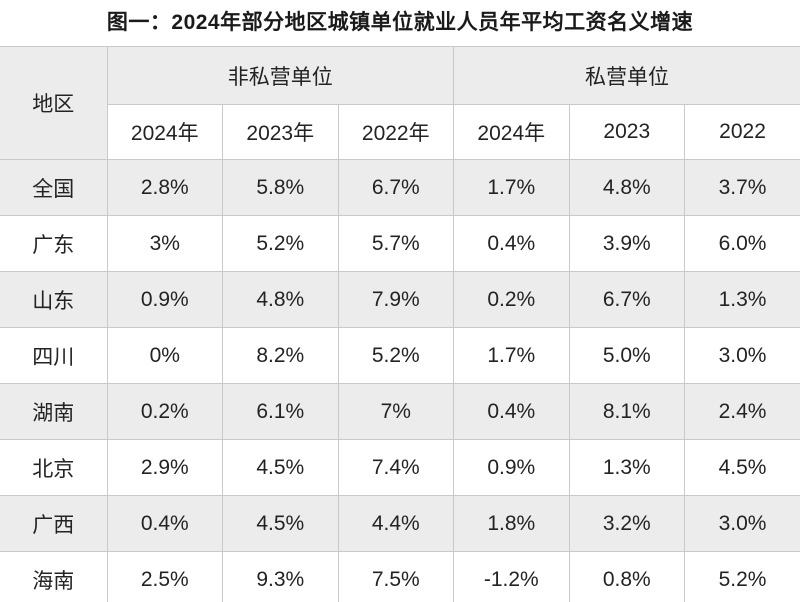  Describe the element at coordinates (742, 187) in the screenshot. I see `value-cell: 3.7%` at that location.